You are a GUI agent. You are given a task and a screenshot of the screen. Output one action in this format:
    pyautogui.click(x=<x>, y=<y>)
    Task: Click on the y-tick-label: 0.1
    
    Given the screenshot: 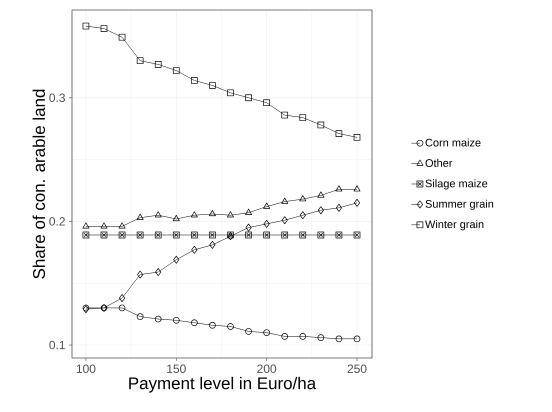 What is the action you would take?
    pyautogui.click(x=57, y=345)
    